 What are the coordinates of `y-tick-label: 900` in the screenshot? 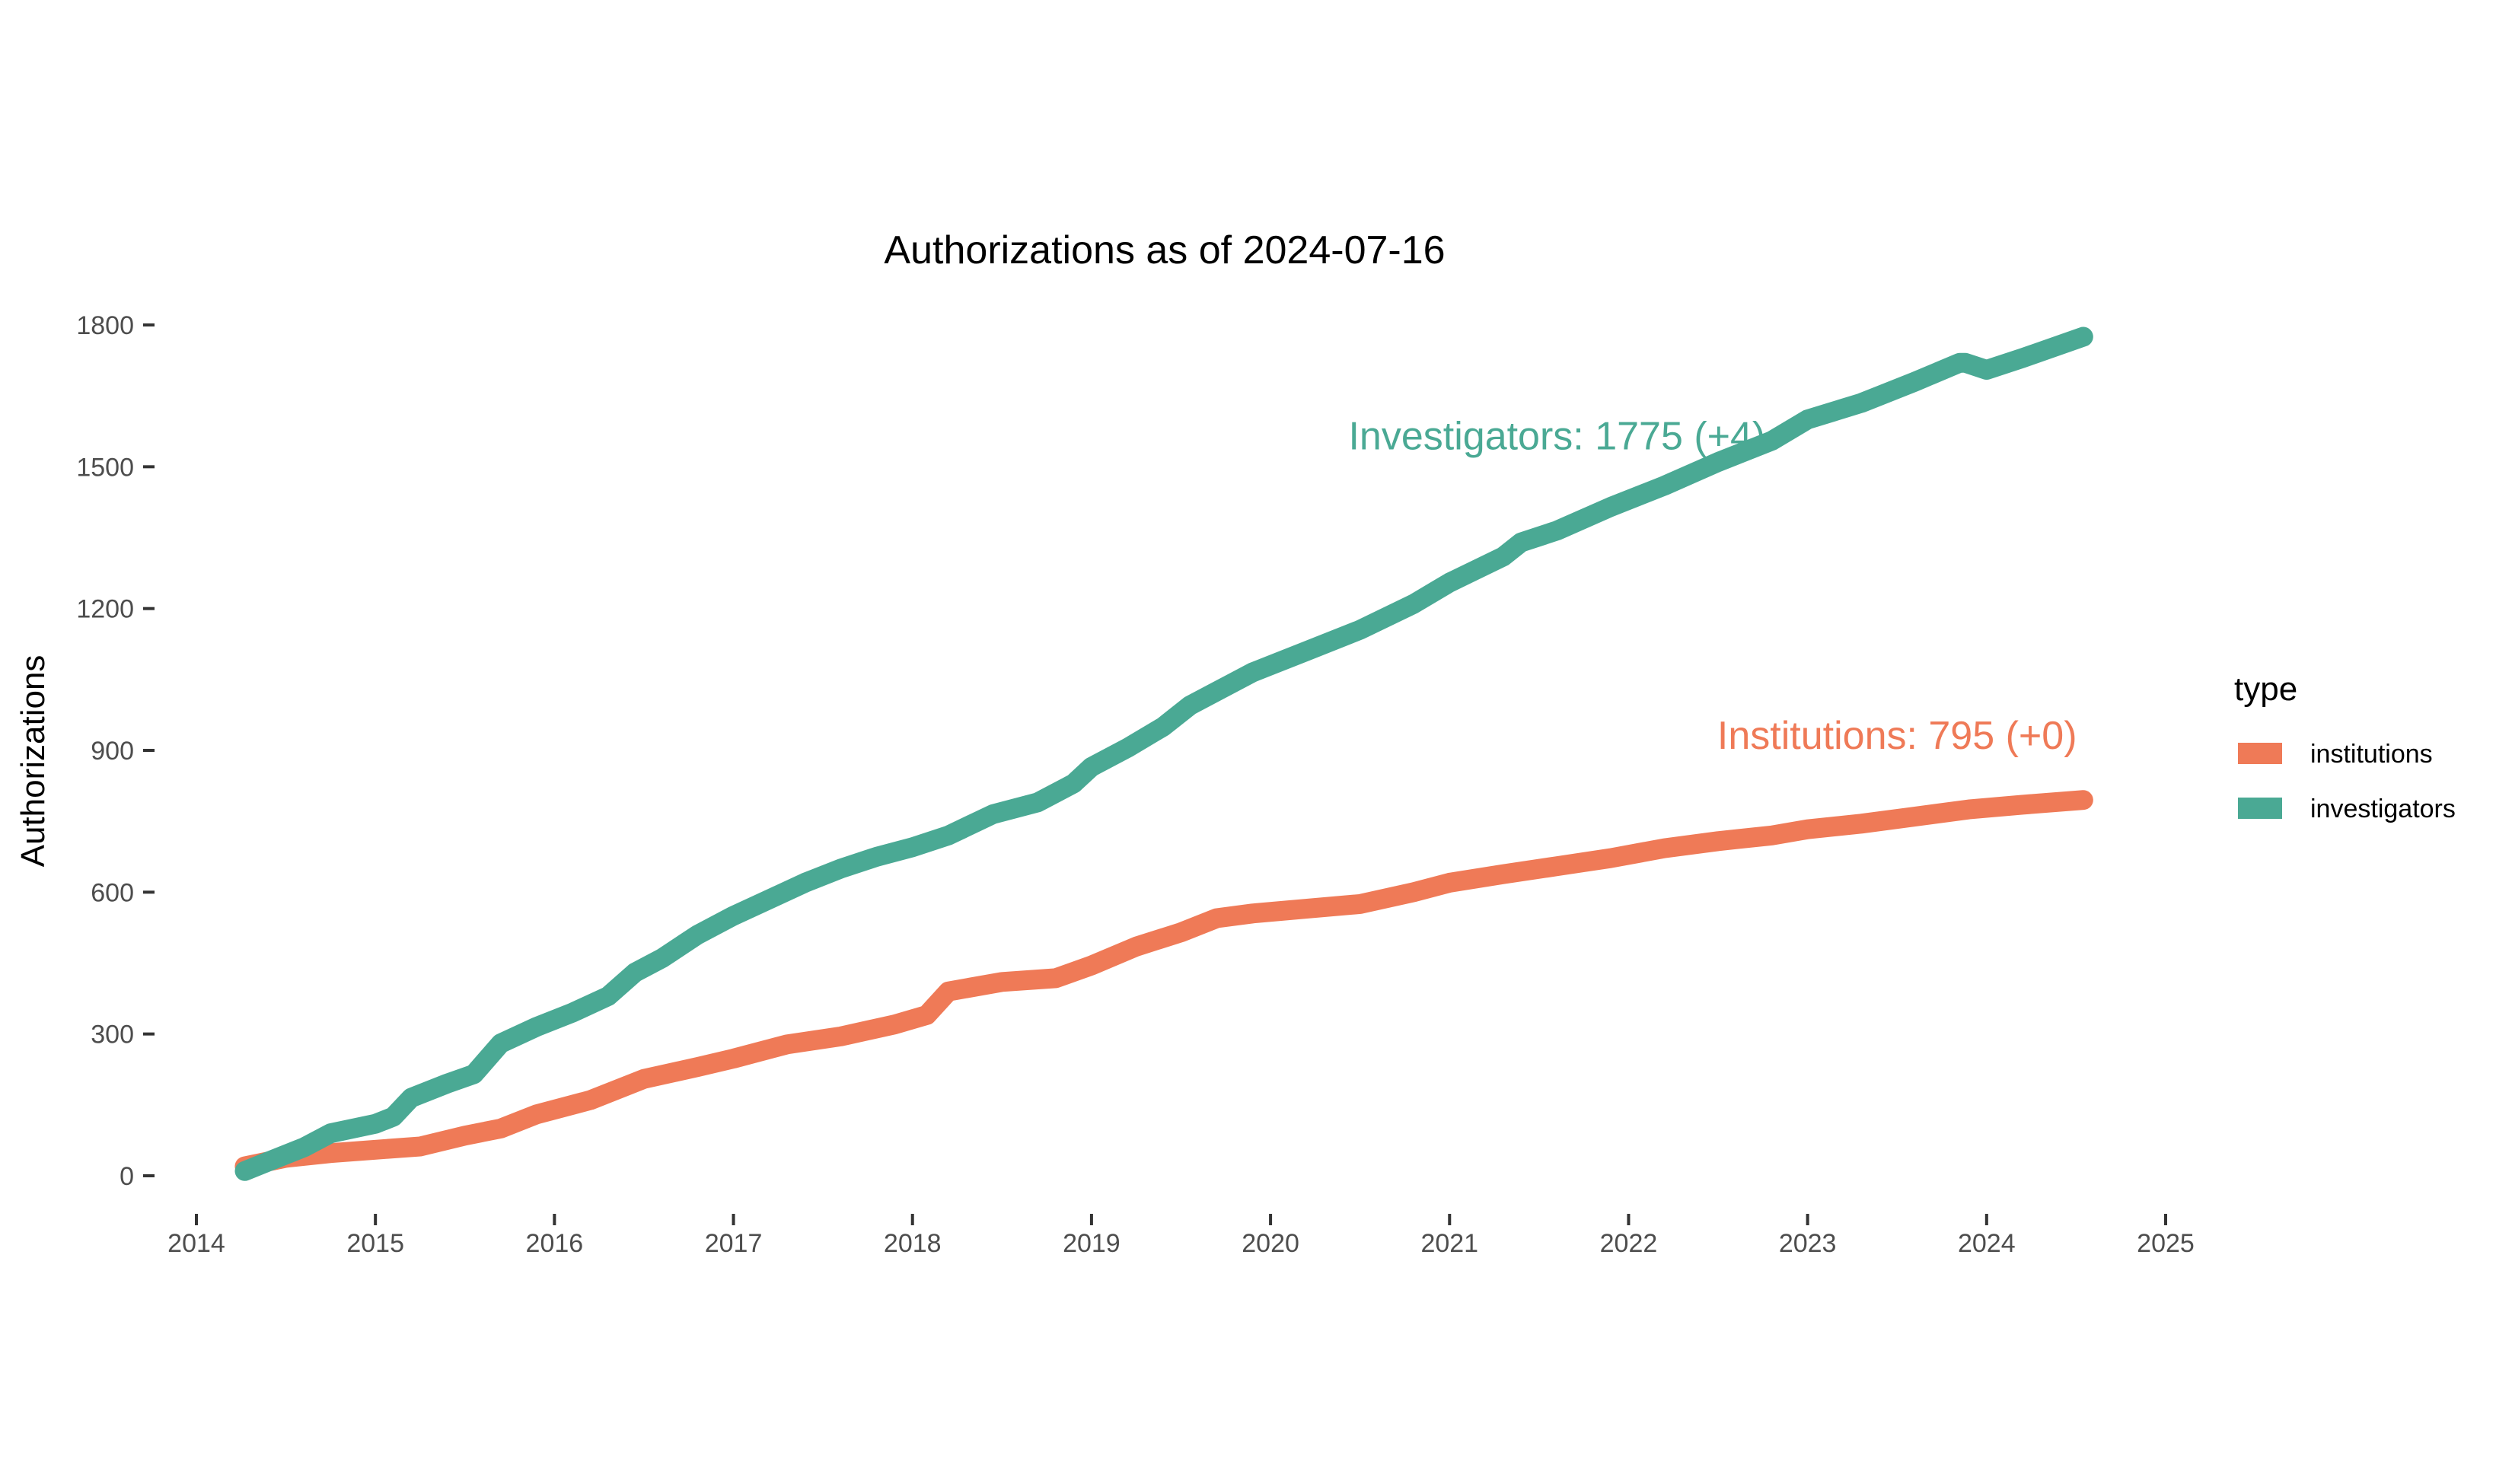 It's located at (112, 751).